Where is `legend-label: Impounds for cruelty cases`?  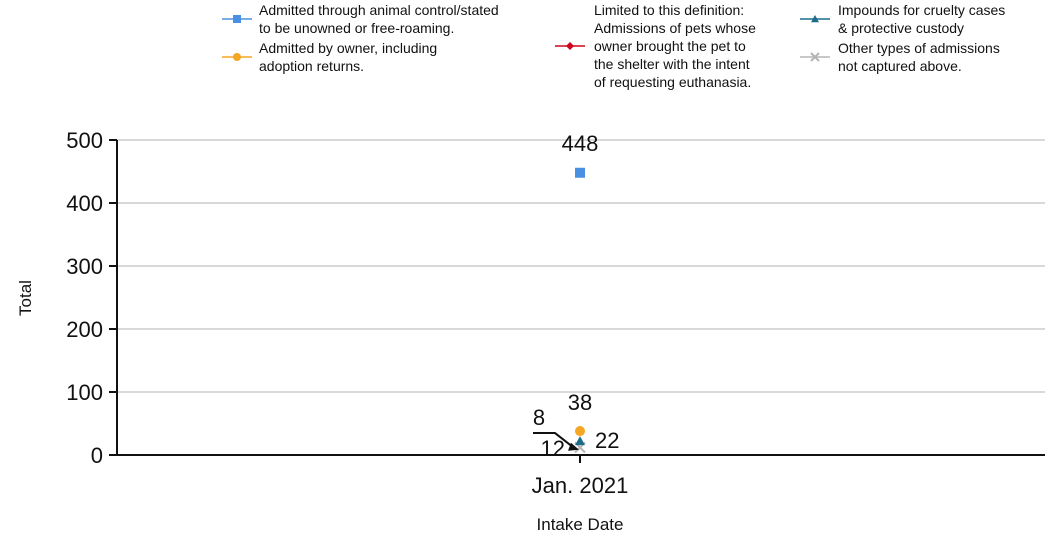 legend-label: Impounds for cruelty cases is located at coordinates (921, 10).